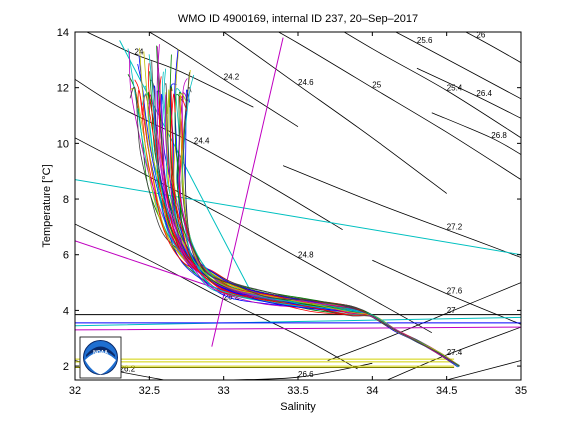  Describe the element at coordinates (455, 291) in the screenshot. I see `density-contour-label: 27.6` at that location.